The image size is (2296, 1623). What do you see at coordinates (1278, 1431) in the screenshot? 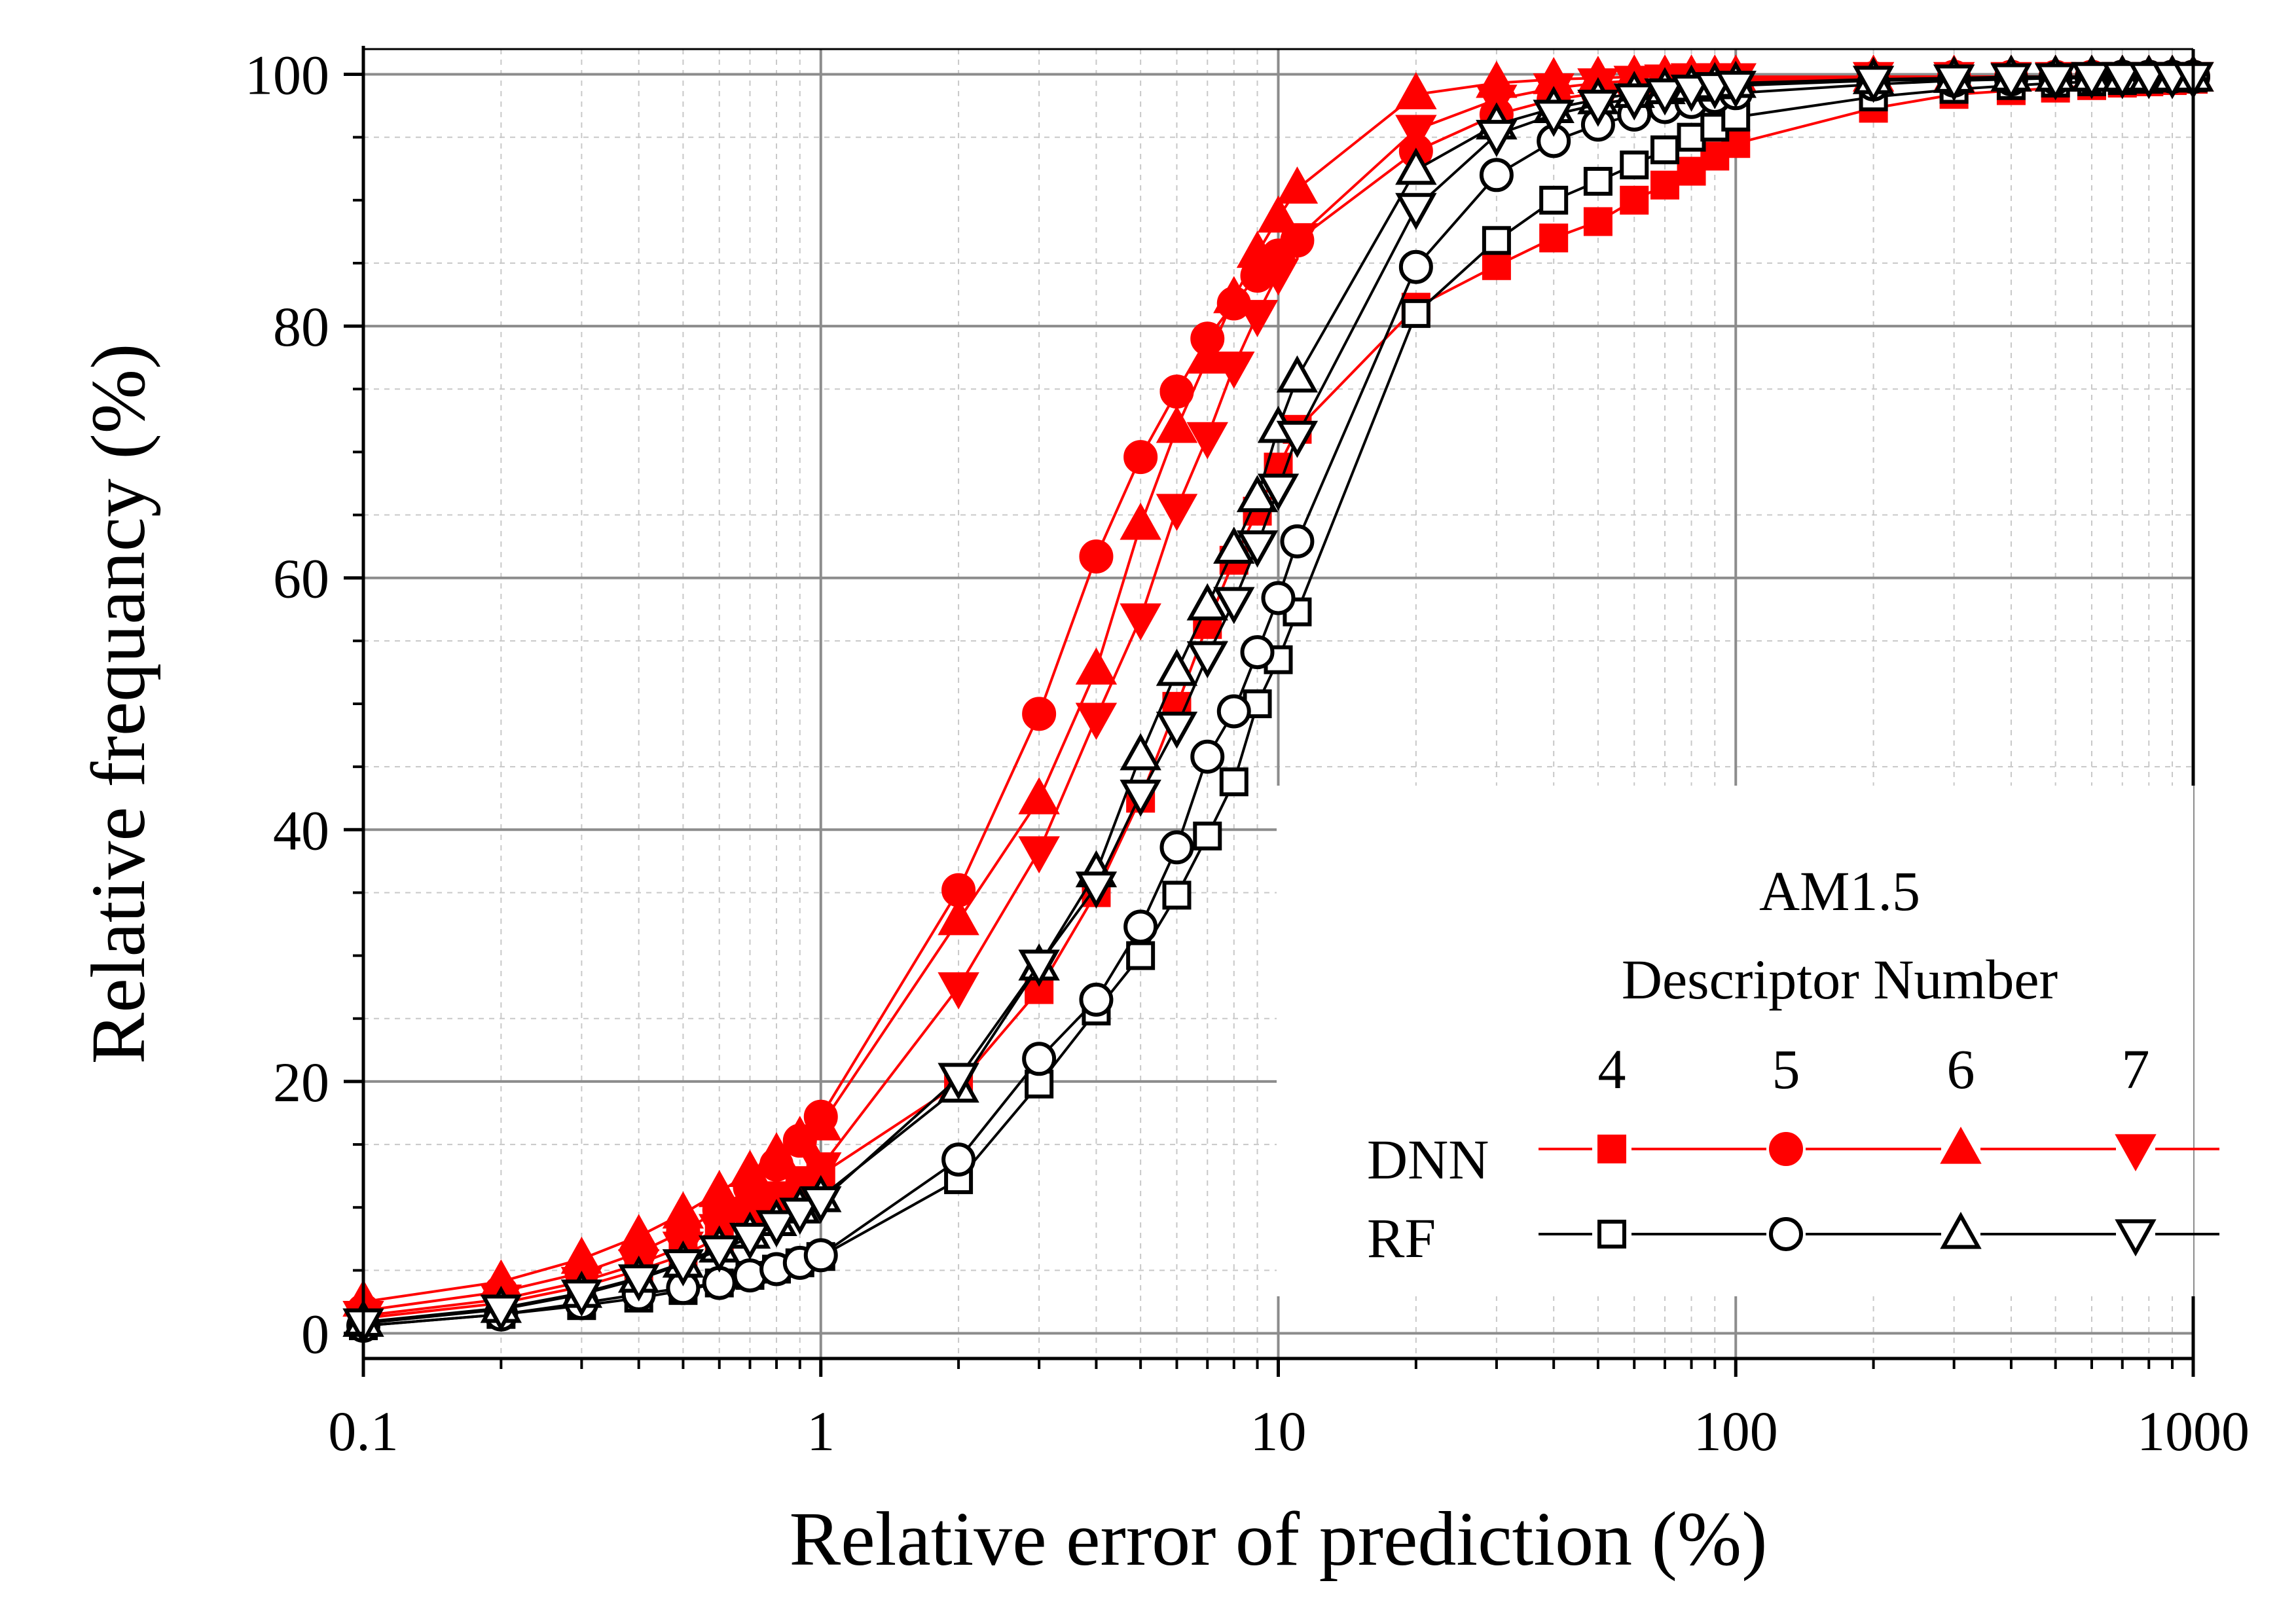
I see `x-tick-label: 10` at bounding box center [1278, 1431].